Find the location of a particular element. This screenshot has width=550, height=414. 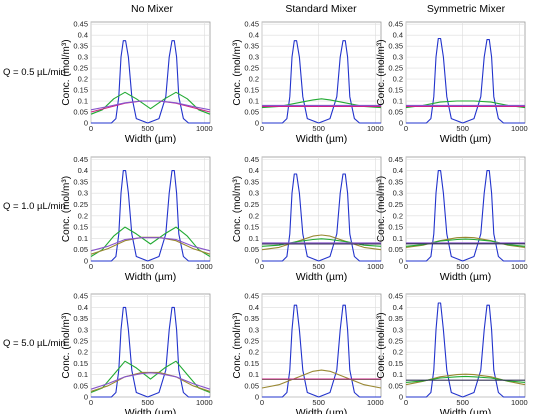

column-title-no-mixer: No Mixer is located at coordinates (152, 9).